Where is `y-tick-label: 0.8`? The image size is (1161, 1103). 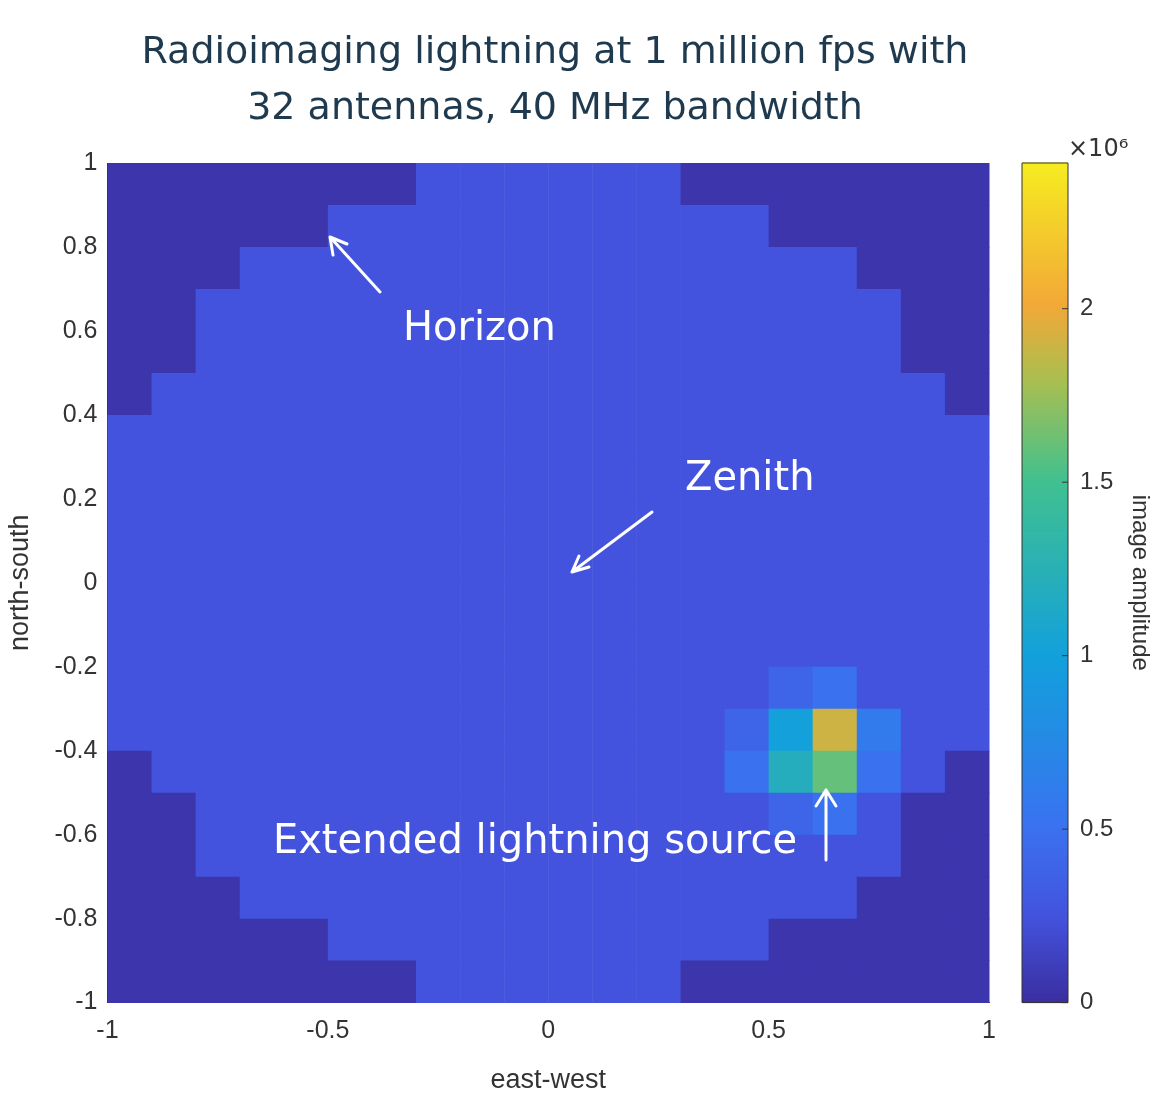
y-tick-label: 0.8 is located at coordinates (80, 244).